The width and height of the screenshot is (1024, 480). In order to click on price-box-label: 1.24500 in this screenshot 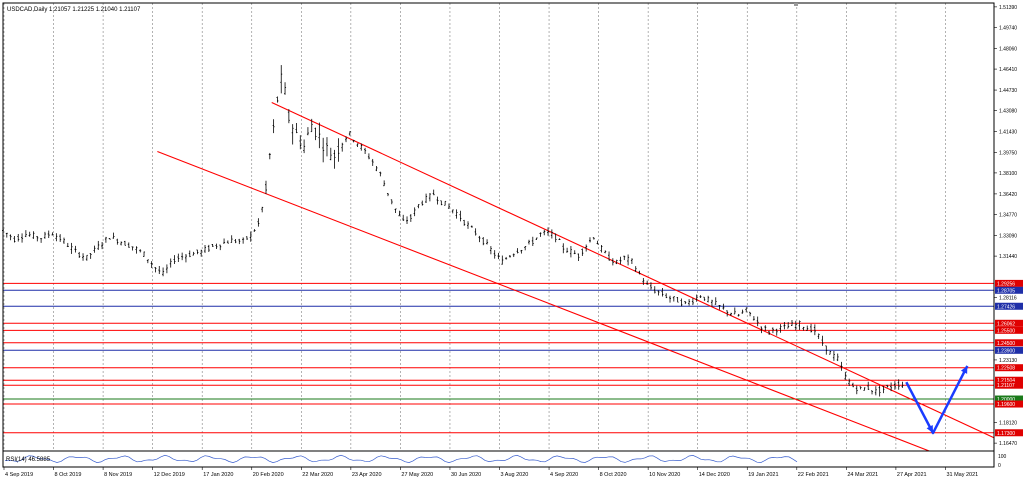, I will do `click(1006, 344)`.